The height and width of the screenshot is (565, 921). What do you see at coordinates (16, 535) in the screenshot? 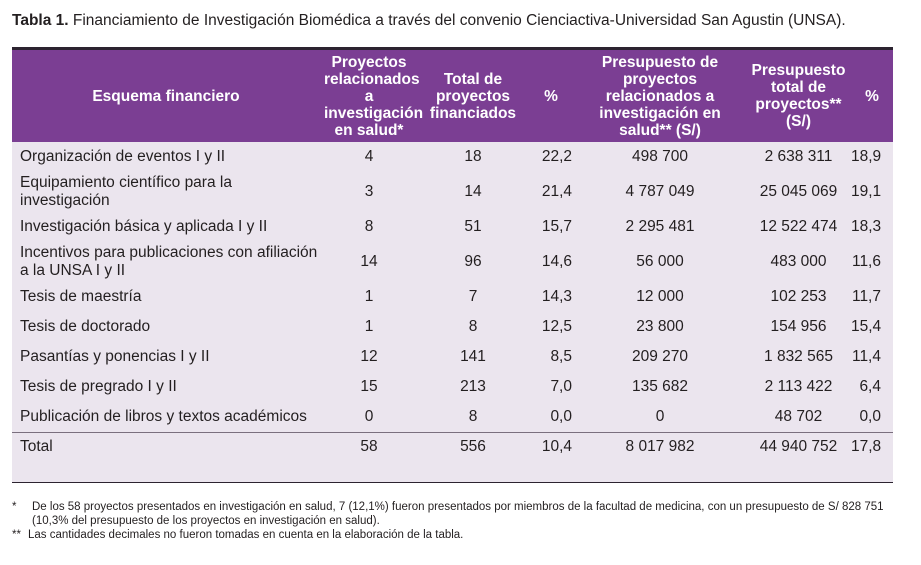
I see `footnote-mark: **` at bounding box center [16, 535].